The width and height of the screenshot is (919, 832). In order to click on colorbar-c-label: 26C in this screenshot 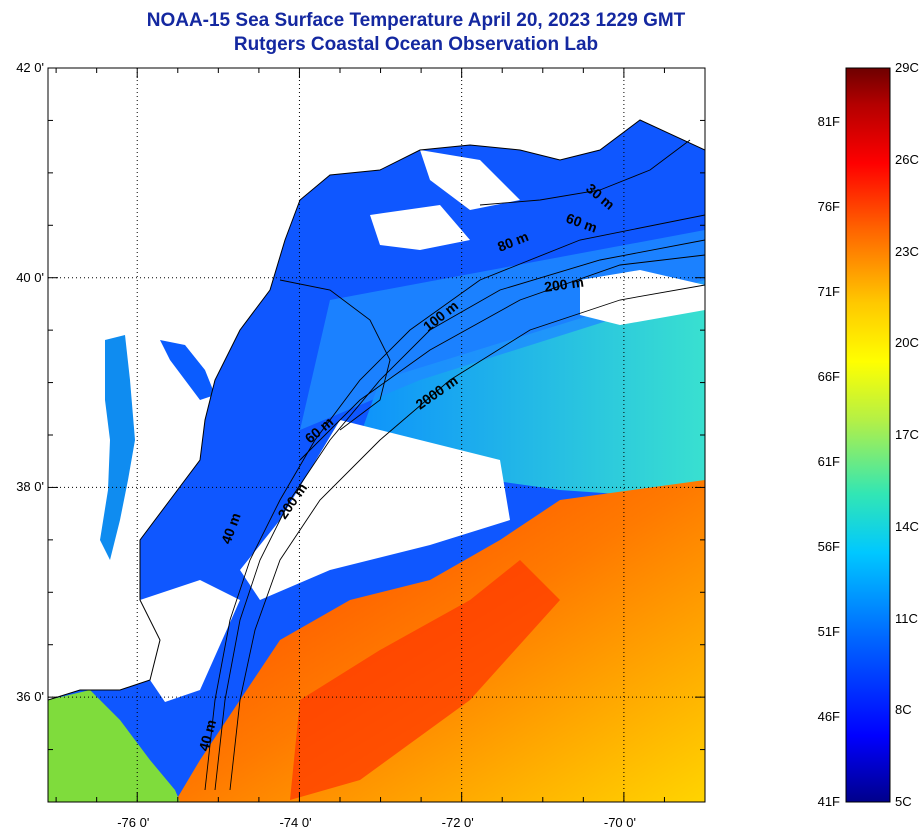, I will do `click(907, 159)`.